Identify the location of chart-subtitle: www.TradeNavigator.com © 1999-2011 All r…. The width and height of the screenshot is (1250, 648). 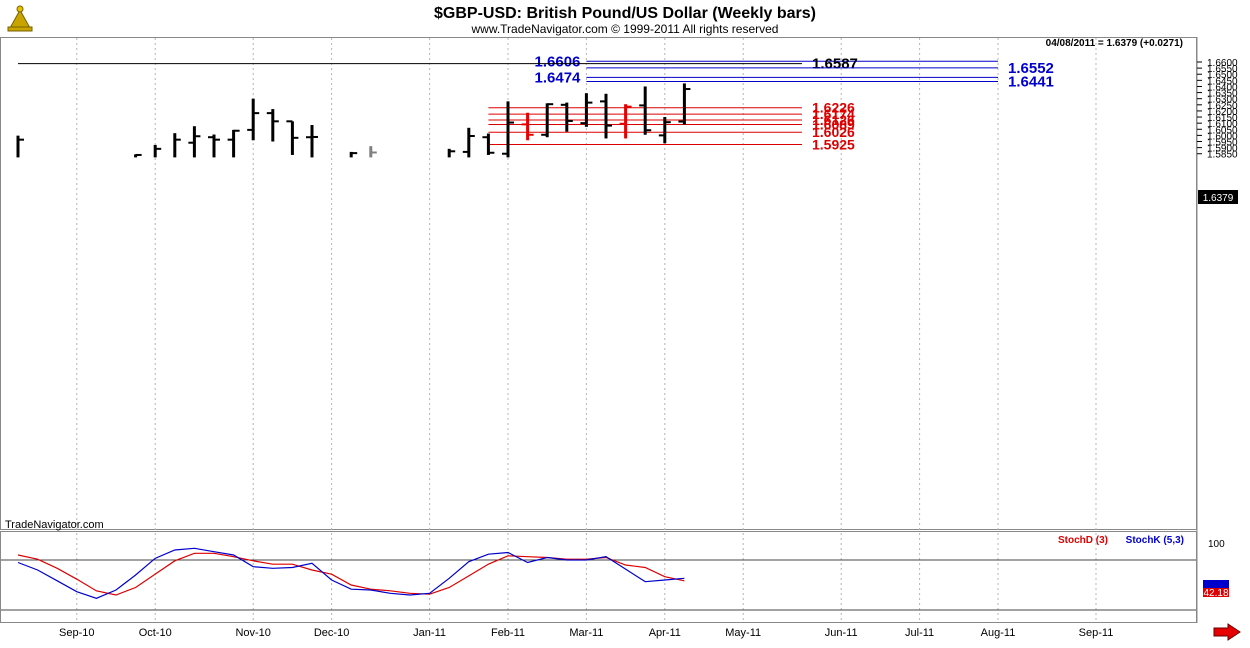
(625, 29).